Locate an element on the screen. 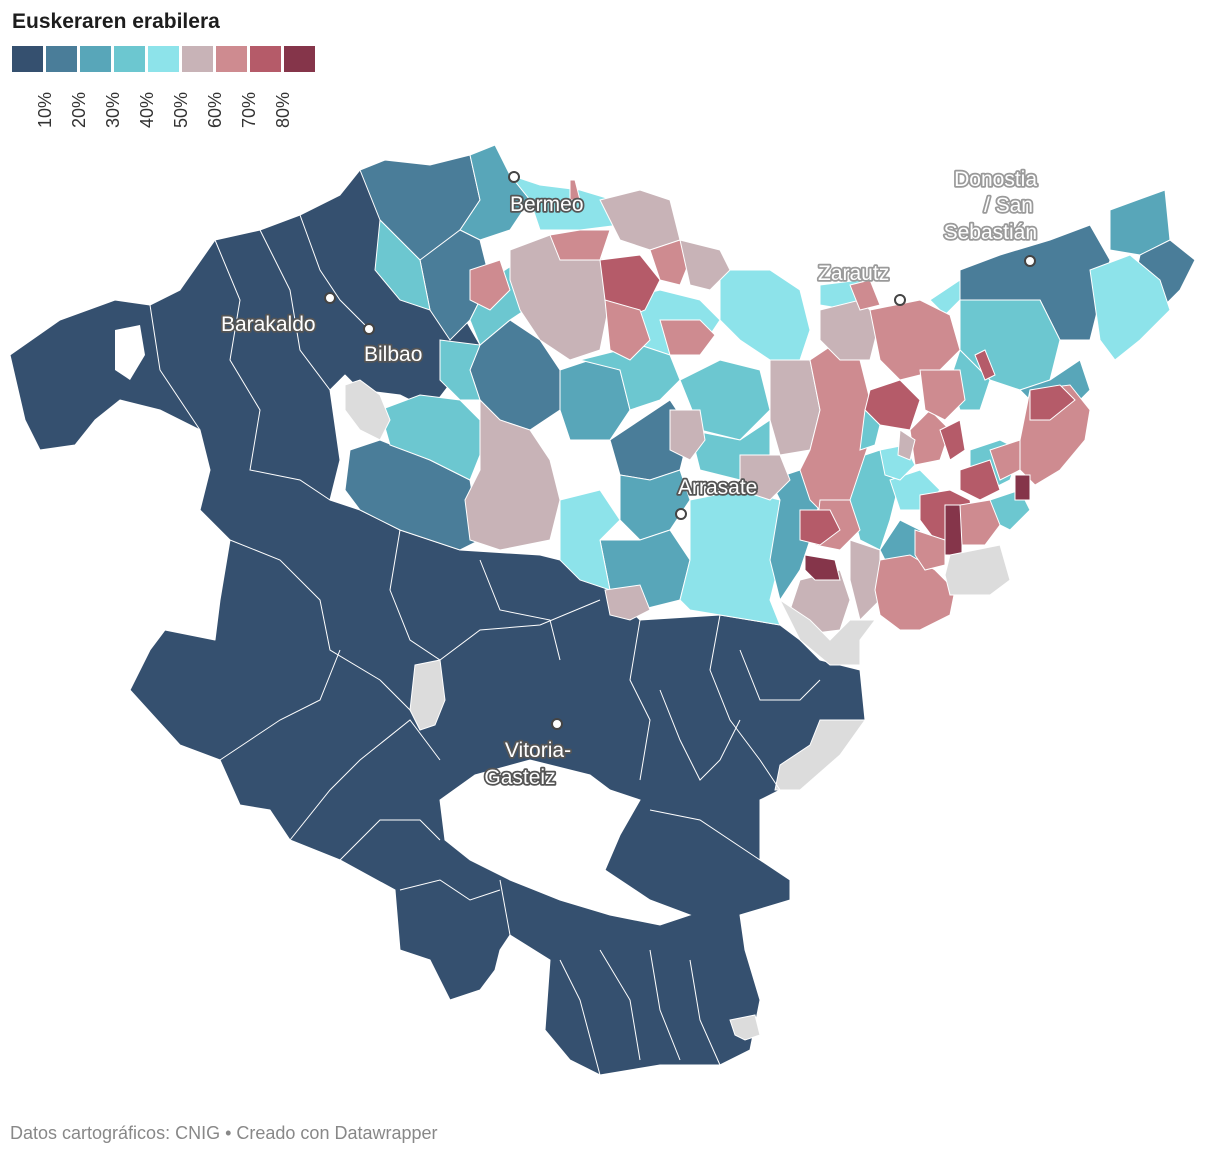 Image resolution: width=1220 pixels, height=1160 pixels. city-label-vitoria-1: Vitoria- is located at coordinates (538, 750).